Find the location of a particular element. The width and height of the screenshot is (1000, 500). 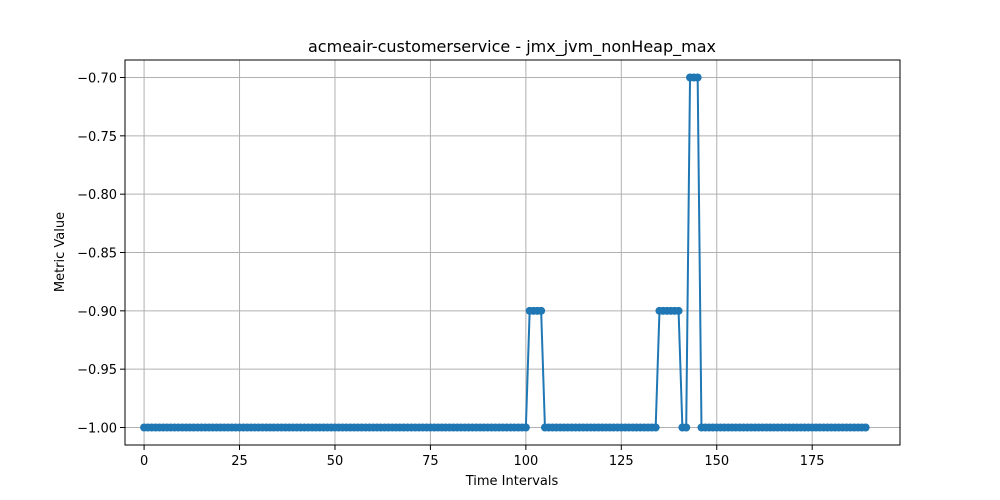

y-tick-label: −0.95 is located at coordinates (97, 370).